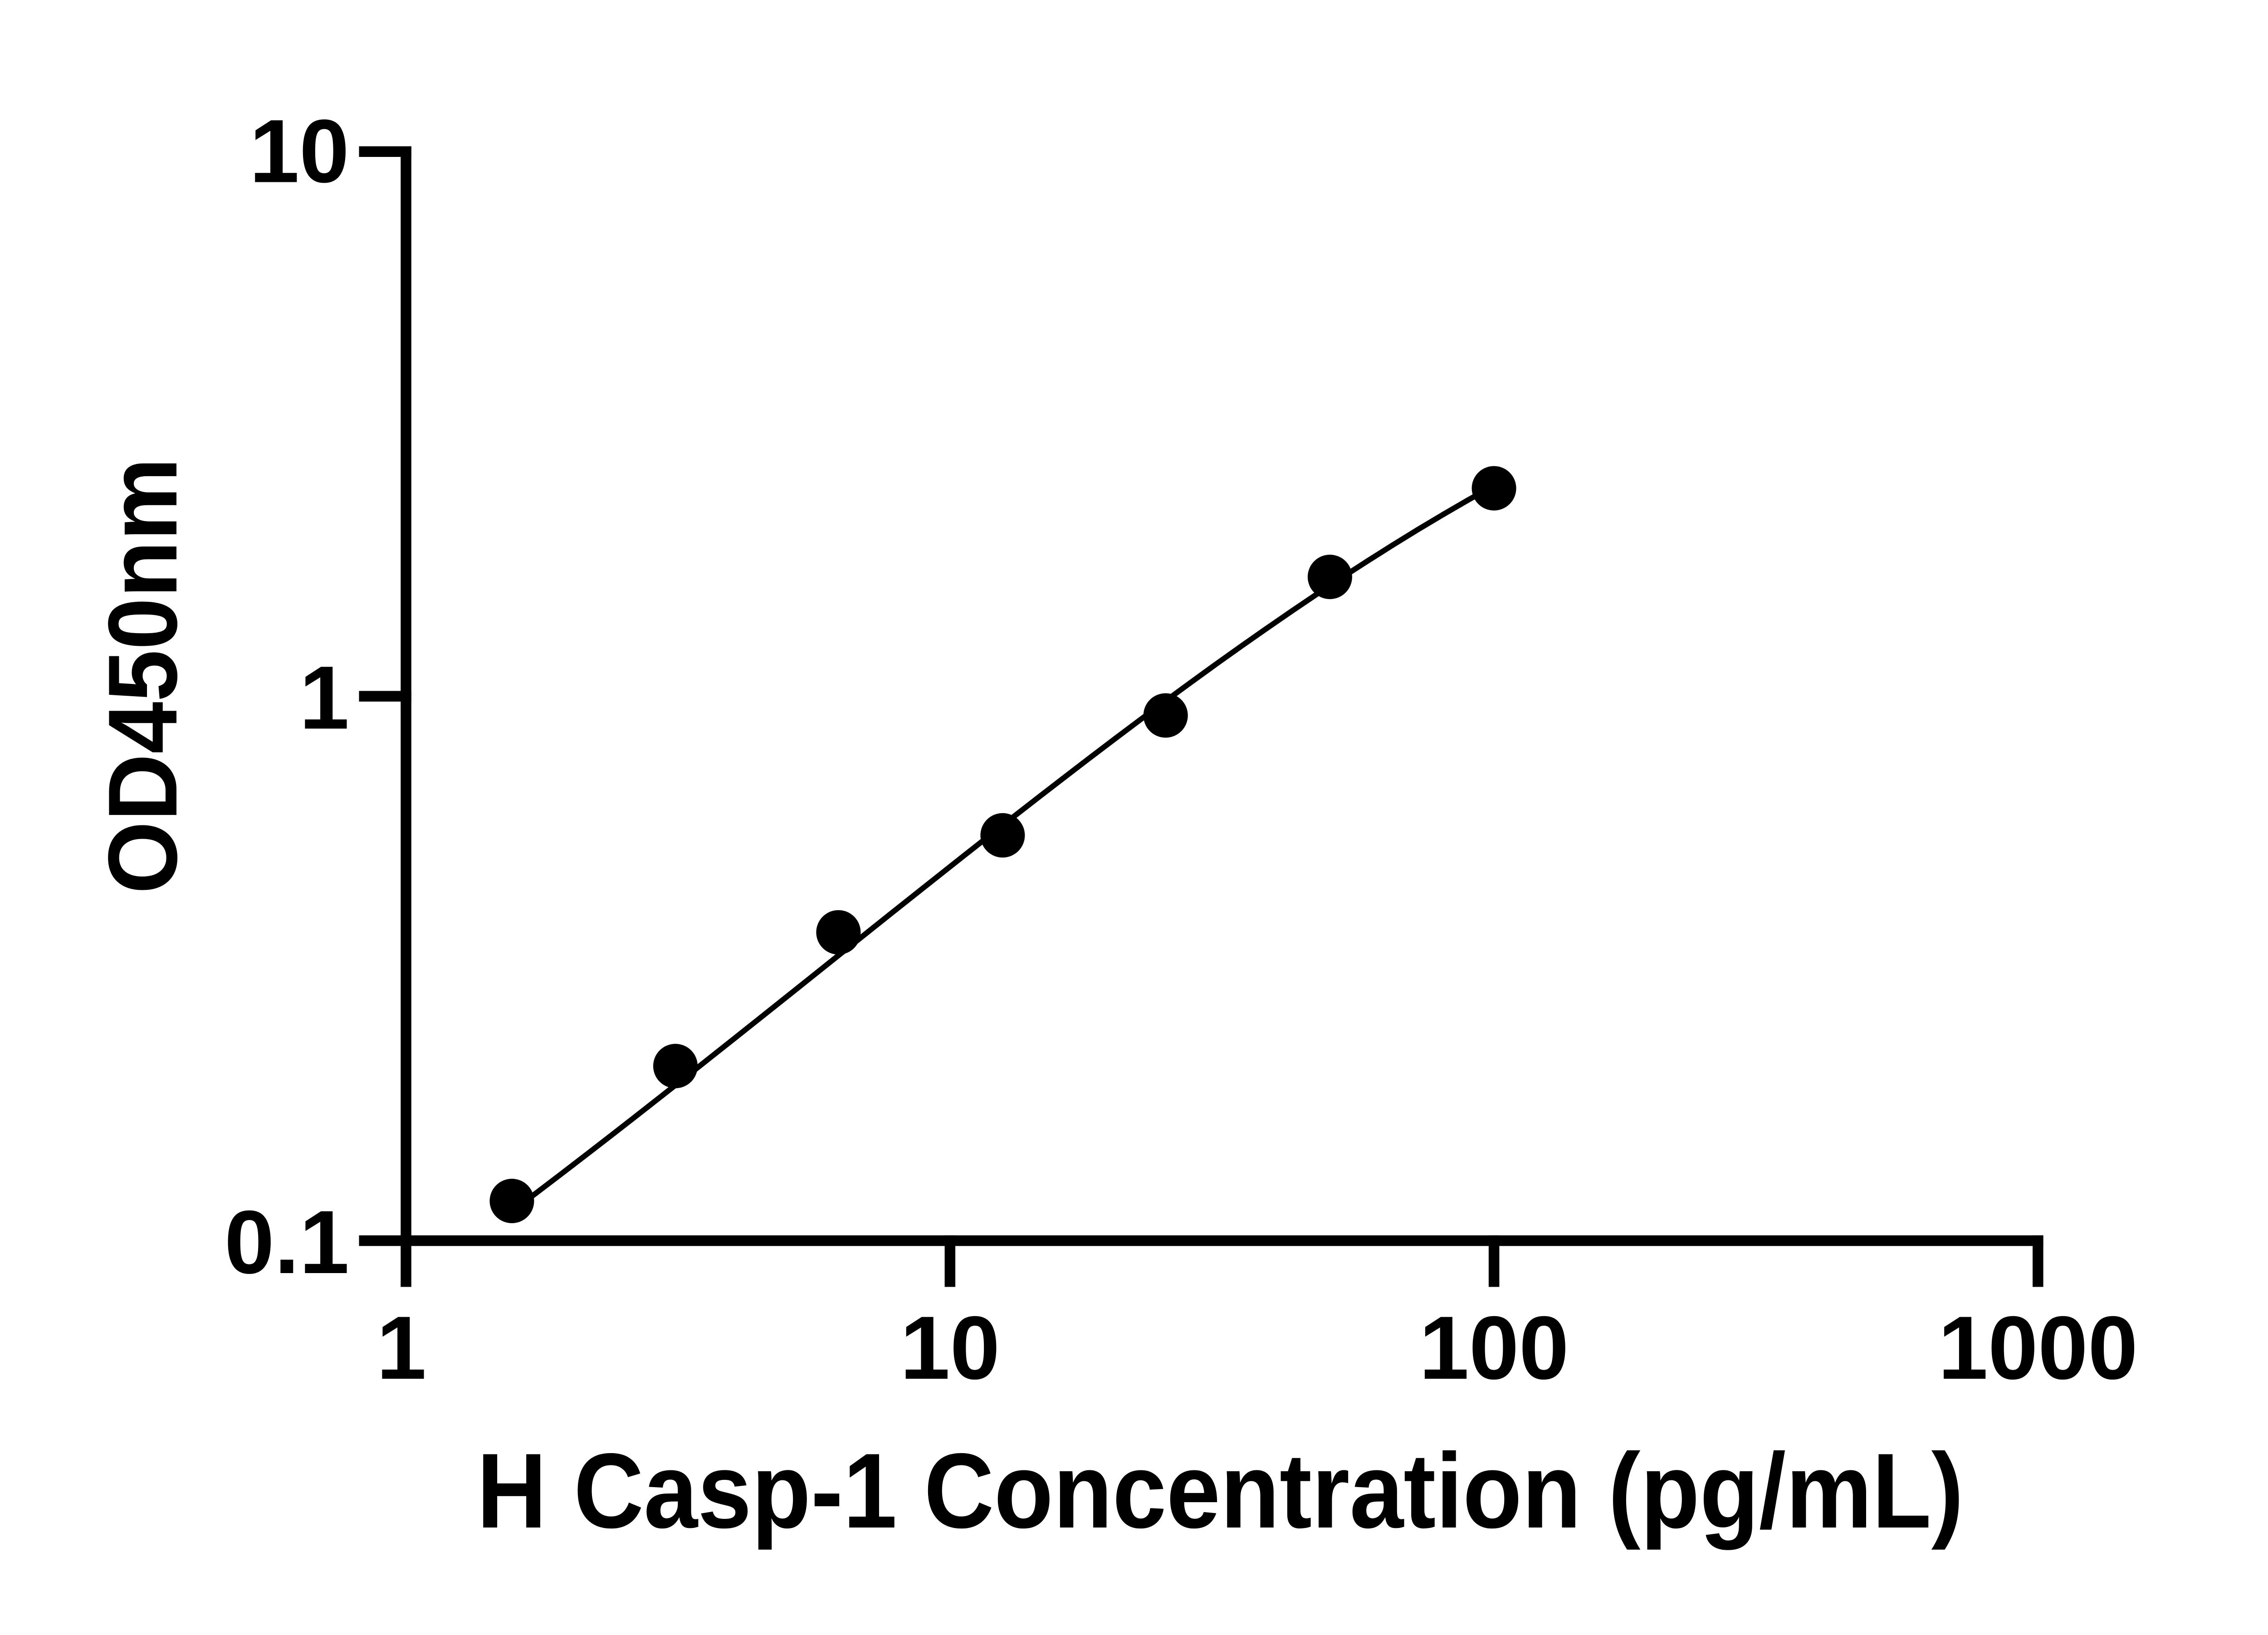 This screenshot has height=1635, width=2268. I want to click on svg-text: 1000, so click(2038, 1348).